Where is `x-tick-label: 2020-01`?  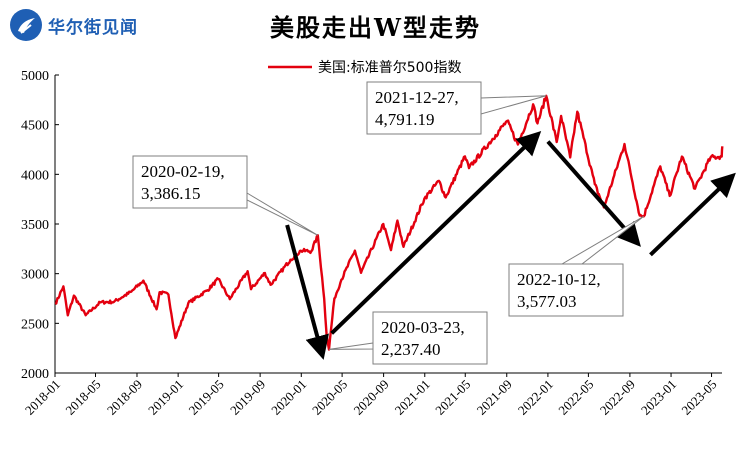 x-tick-label: 2020-01 is located at coordinates (288, 397).